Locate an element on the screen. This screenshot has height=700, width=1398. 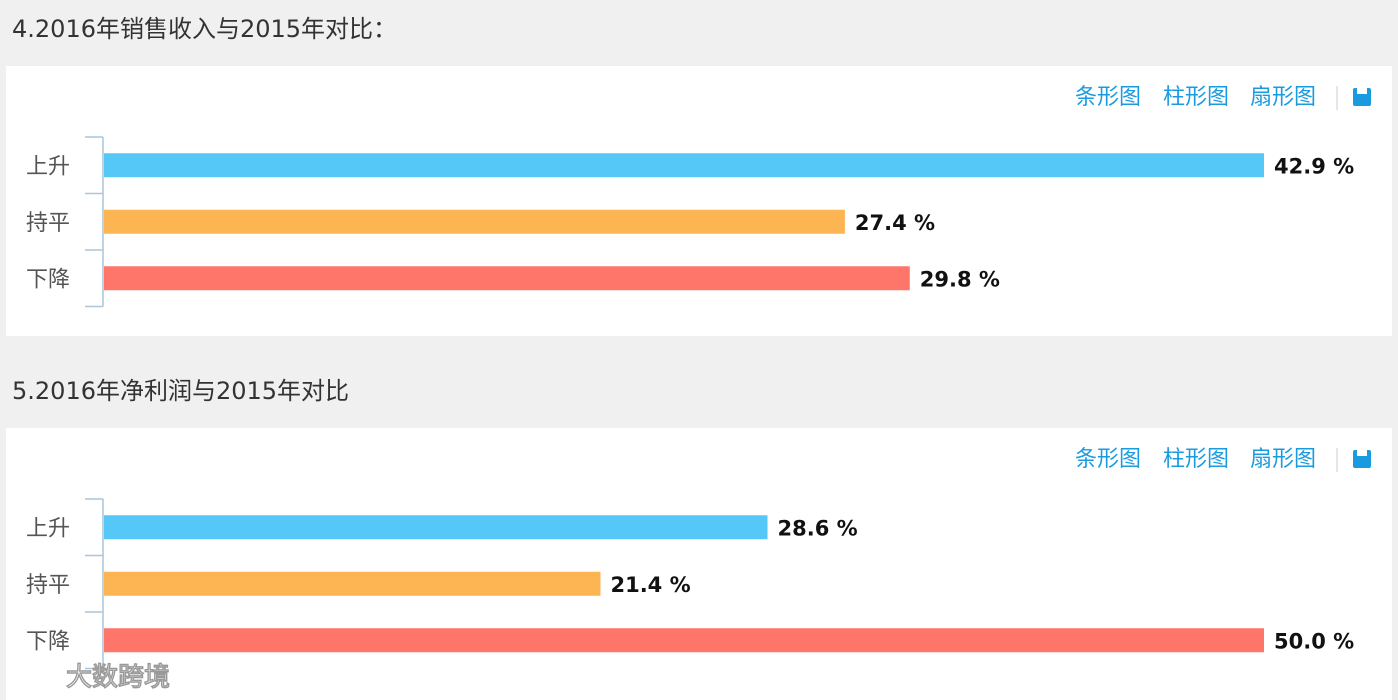
value-label: 29.8 % is located at coordinates (960, 279).